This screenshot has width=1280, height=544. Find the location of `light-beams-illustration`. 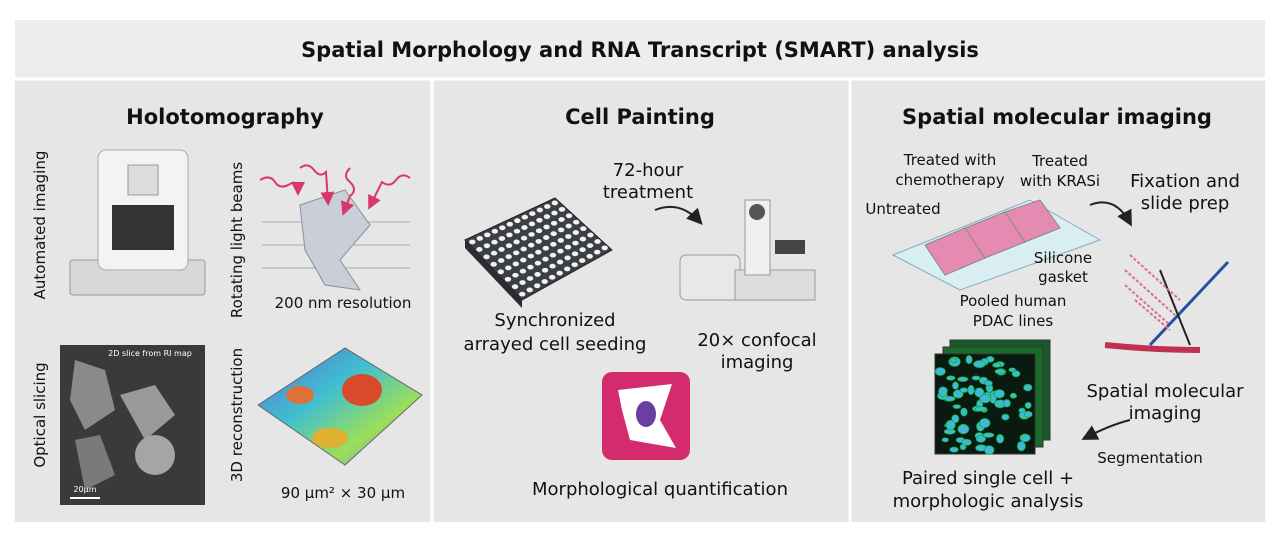

light-beams-illustration is located at coordinates (335, 227).